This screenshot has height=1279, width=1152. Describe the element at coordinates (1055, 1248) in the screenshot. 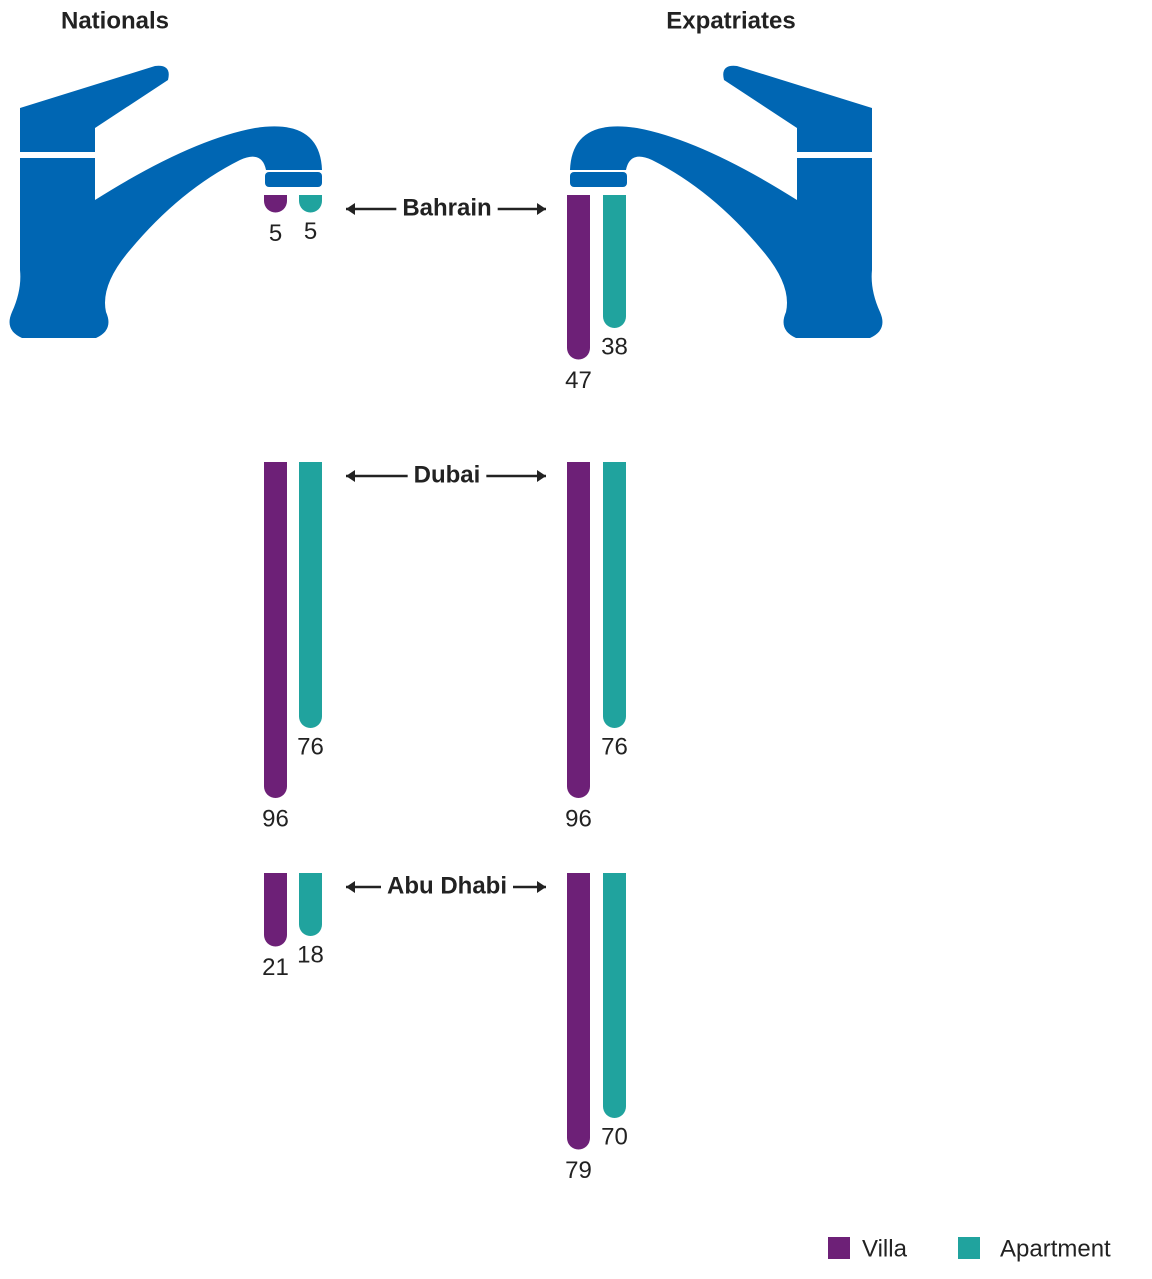

I see `legend-label: Apartment` at that location.